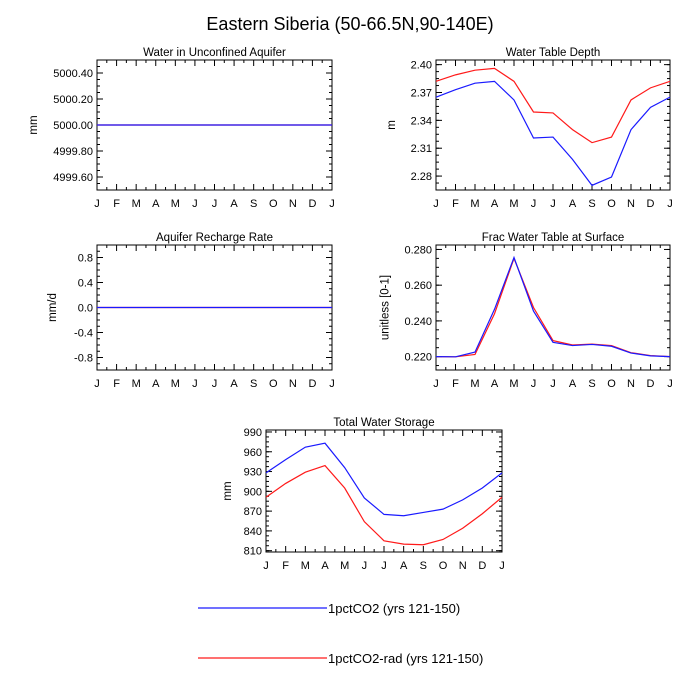 The width and height of the screenshot is (700, 700). What do you see at coordinates (253, 453) in the screenshot?
I see `y-tick-label: 960` at bounding box center [253, 453].